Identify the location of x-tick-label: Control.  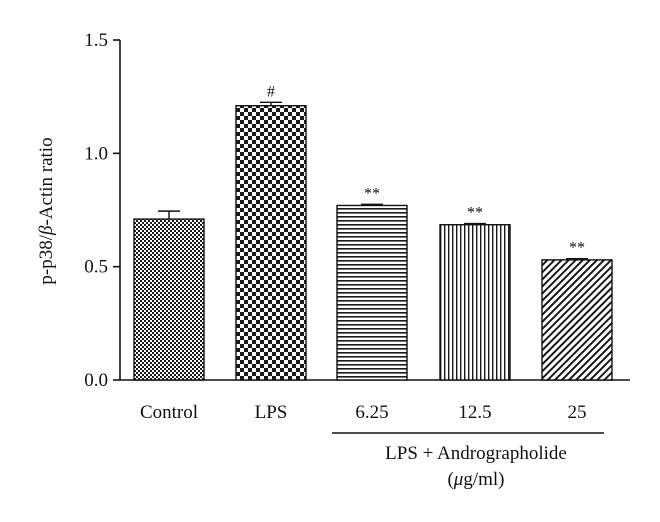
(169, 412).